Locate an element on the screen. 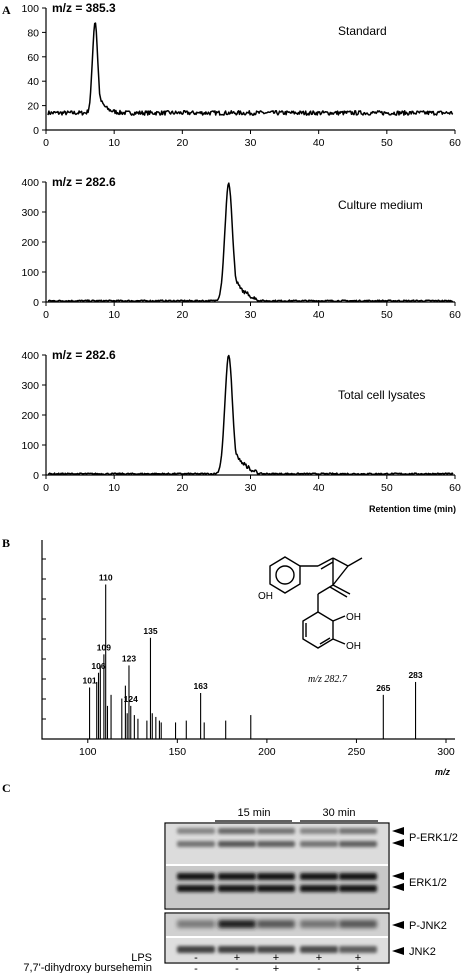  y-tick-label: 20 is located at coordinates (33, 107).